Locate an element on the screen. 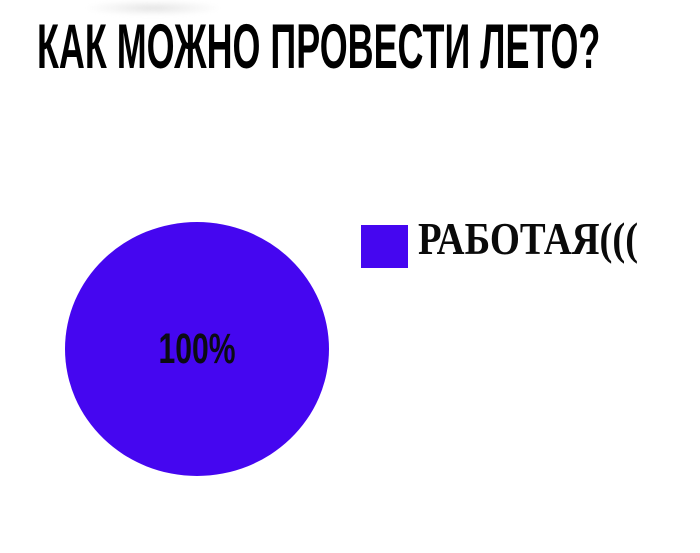 The width and height of the screenshot is (700, 553). legend-item-label: РАБОТАЯ((( is located at coordinates (528, 238).